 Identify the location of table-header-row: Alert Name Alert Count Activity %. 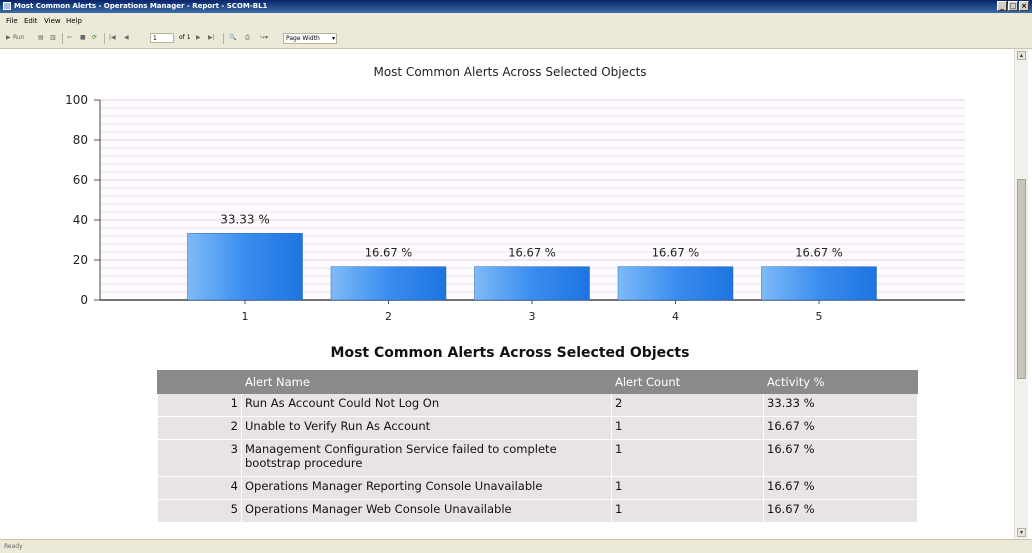
(537, 382).